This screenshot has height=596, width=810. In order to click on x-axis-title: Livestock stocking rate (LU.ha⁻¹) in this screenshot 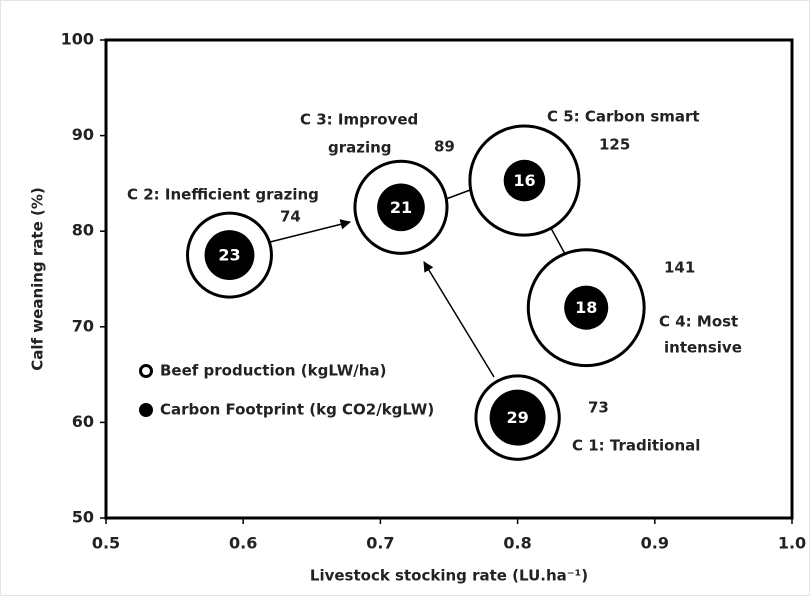, I will do `click(449, 576)`.